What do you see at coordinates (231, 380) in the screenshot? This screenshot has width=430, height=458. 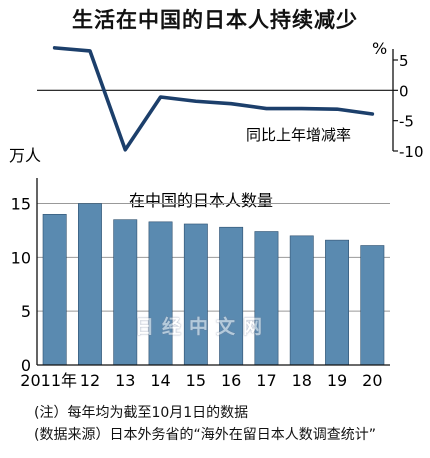 I see `bar-x-tick-label: 16` at bounding box center [231, 380].